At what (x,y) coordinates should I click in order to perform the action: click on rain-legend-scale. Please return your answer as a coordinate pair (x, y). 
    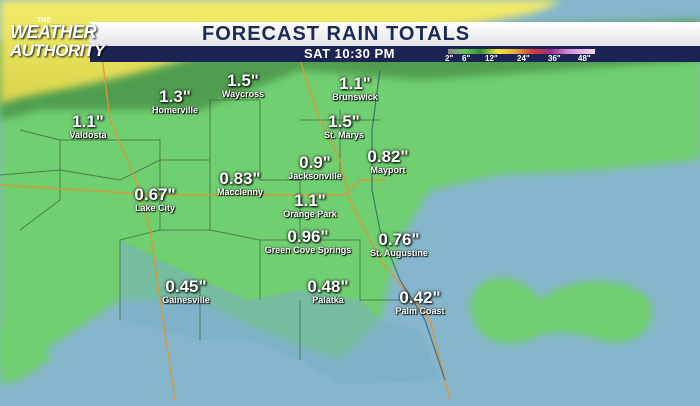
    Looking at the image, I should click on (521, 51).